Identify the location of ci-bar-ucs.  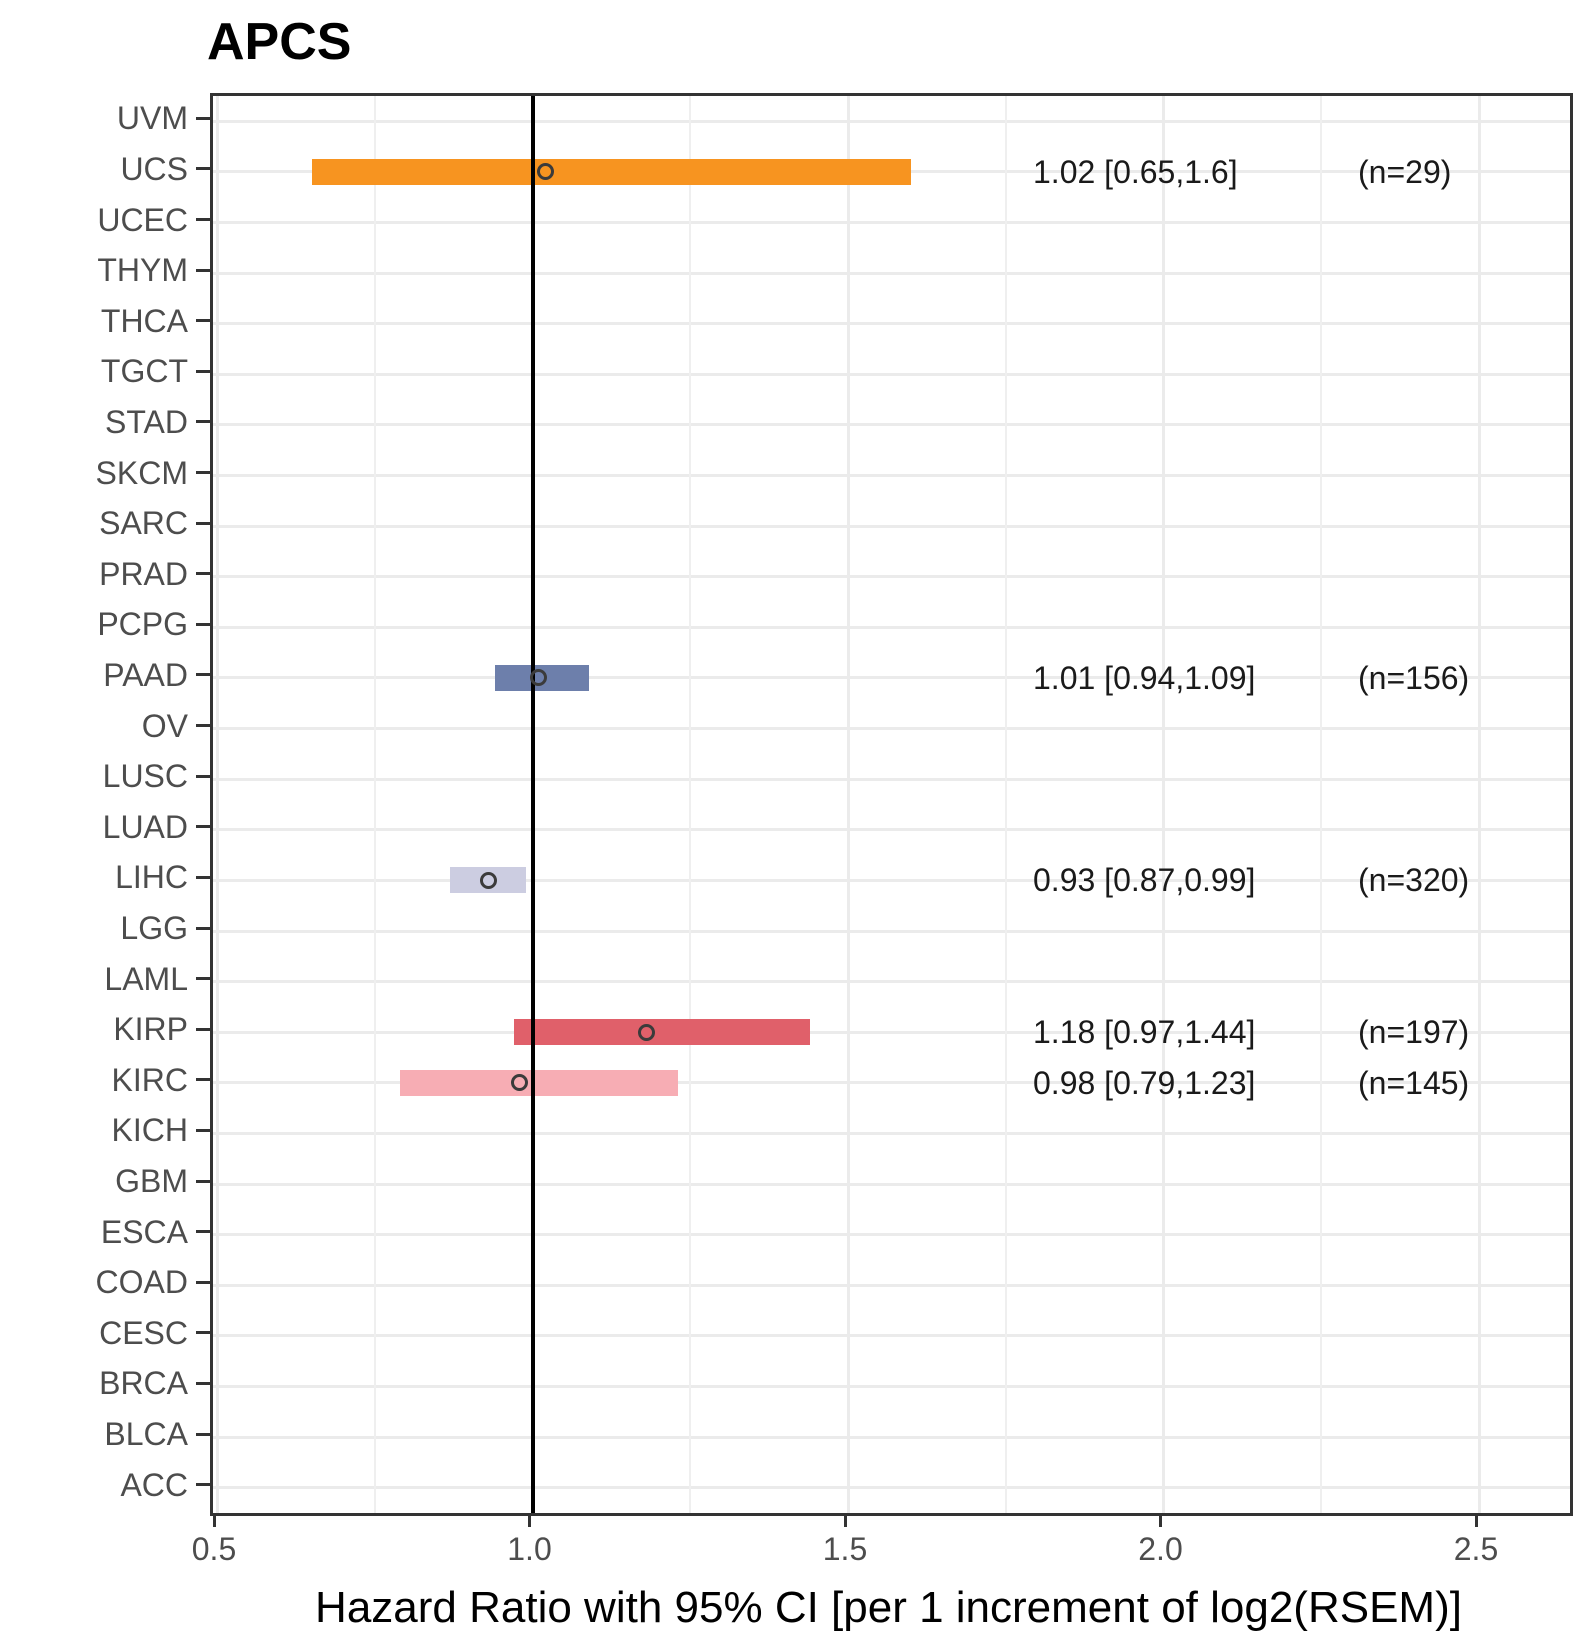
(611, 171).